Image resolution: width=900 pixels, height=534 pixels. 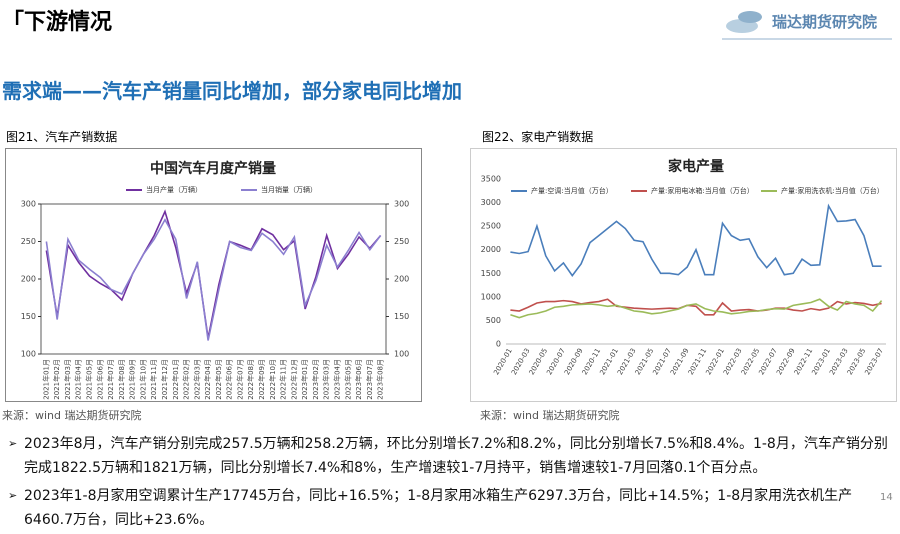 What do you see at coordinates (347, 379) in the screenshot?
I see `x-tick-label: 2023年05月` at bounding box center [347, 379].